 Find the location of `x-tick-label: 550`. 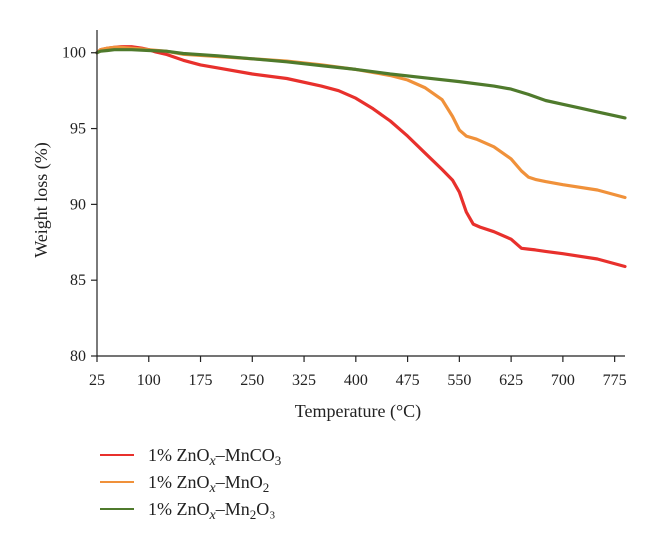

x-tick-label: 550 is located at coordinates (459, 380).